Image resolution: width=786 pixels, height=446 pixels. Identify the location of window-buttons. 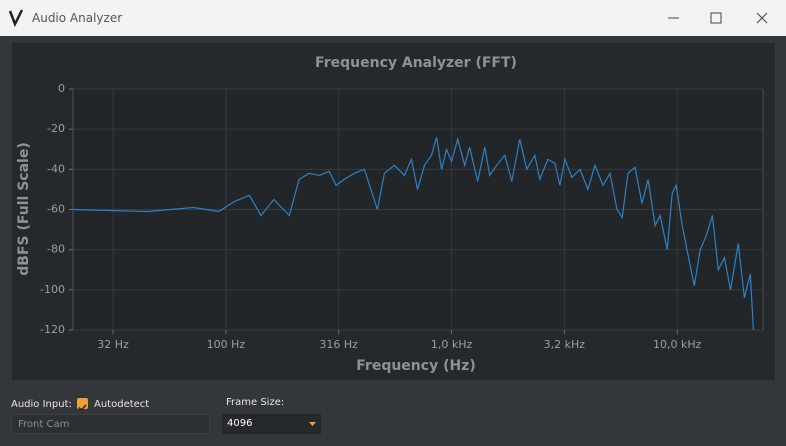
(720, 18).